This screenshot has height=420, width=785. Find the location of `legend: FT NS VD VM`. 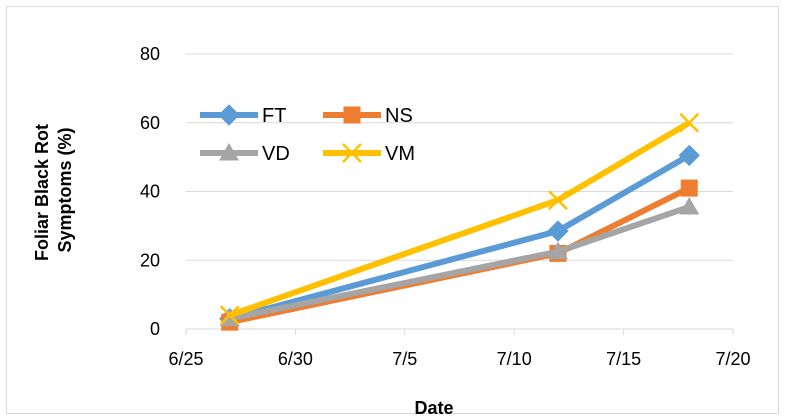

legend: FT NS VD VM is located at coordinates (307, 134).